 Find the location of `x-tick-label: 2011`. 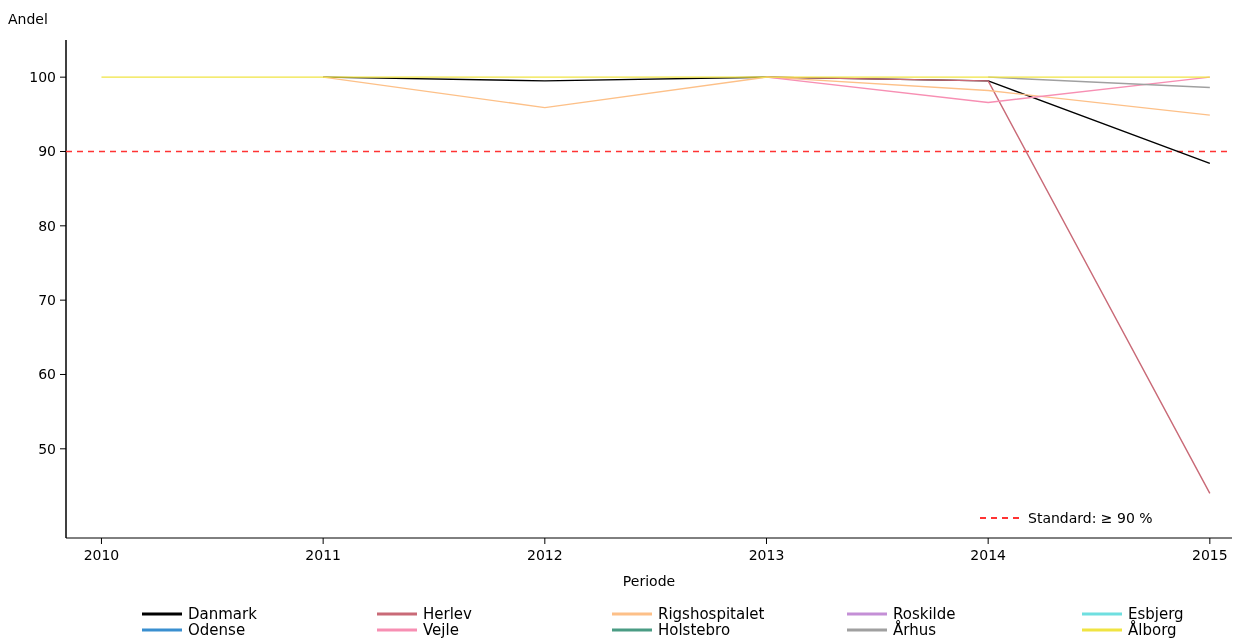

x-tick-label: 2011 is located at coordinates (323, 555).